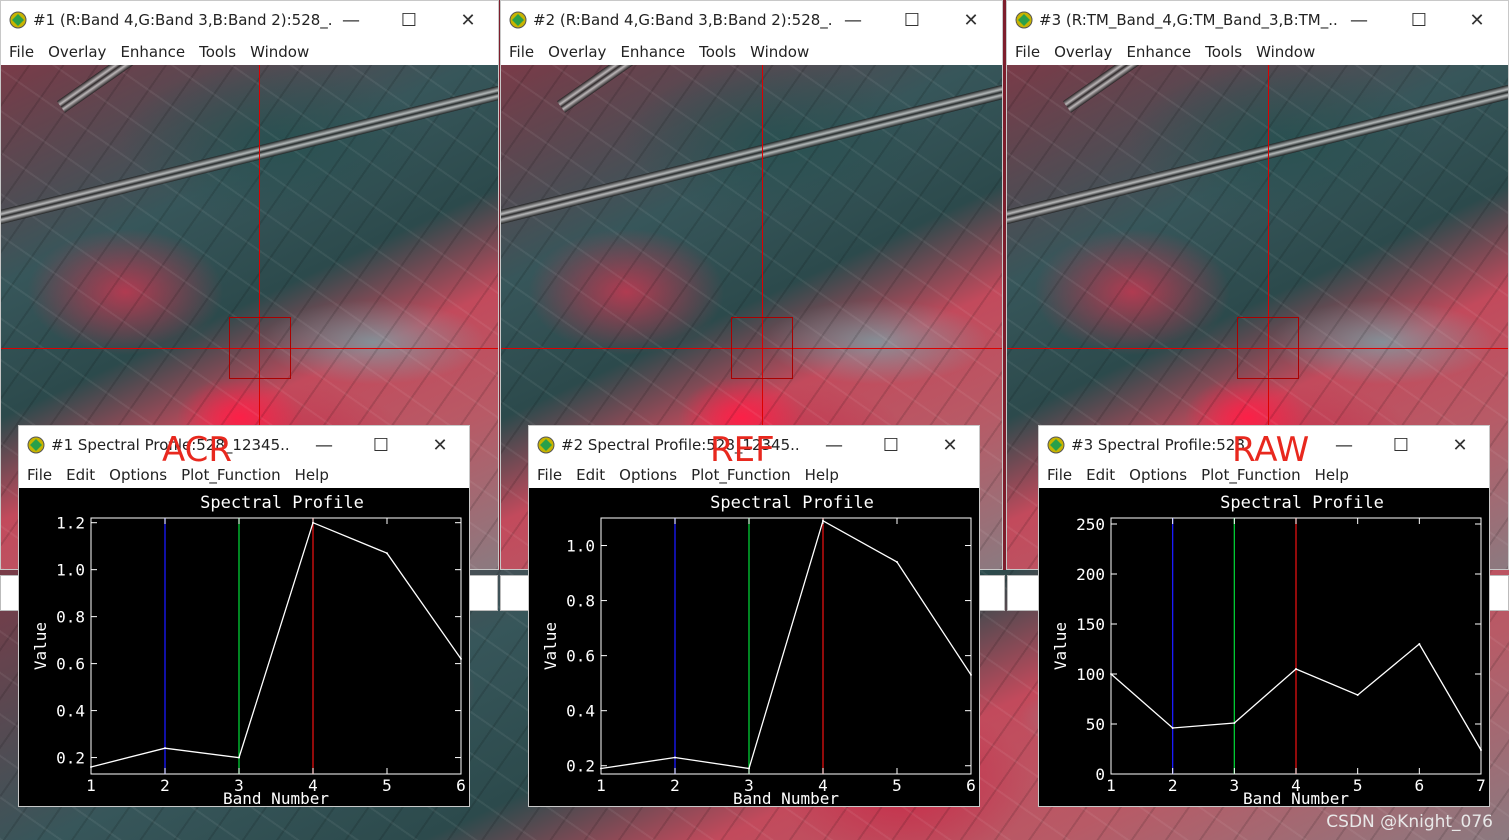 This screenshot has width=1509, height=840. Describe the element at coordinates (1100, 774) in the screenshot. I see `y-tick-label: 0` at that location.